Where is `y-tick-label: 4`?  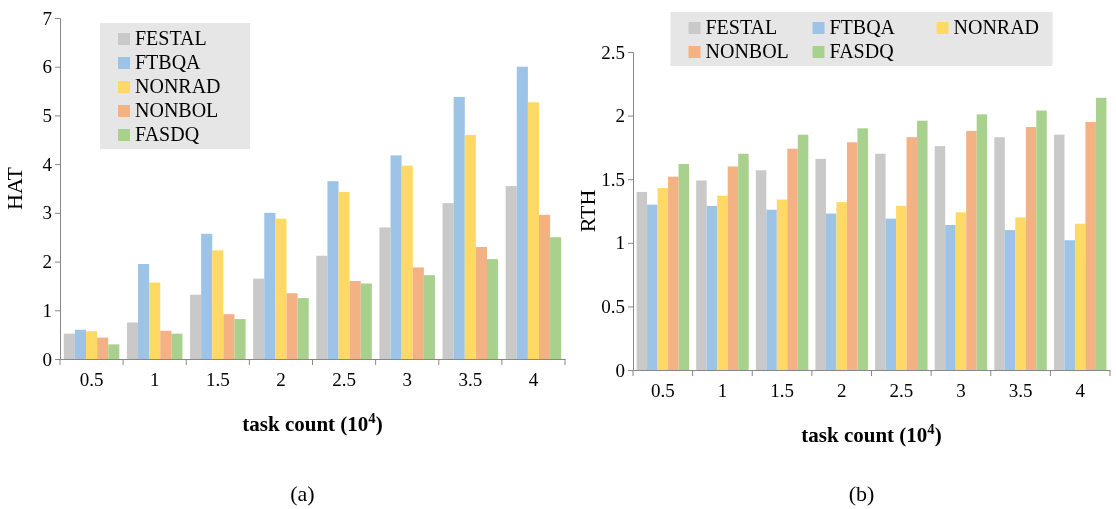 y-tick-label: 4 is located at coordinates (47, 164).